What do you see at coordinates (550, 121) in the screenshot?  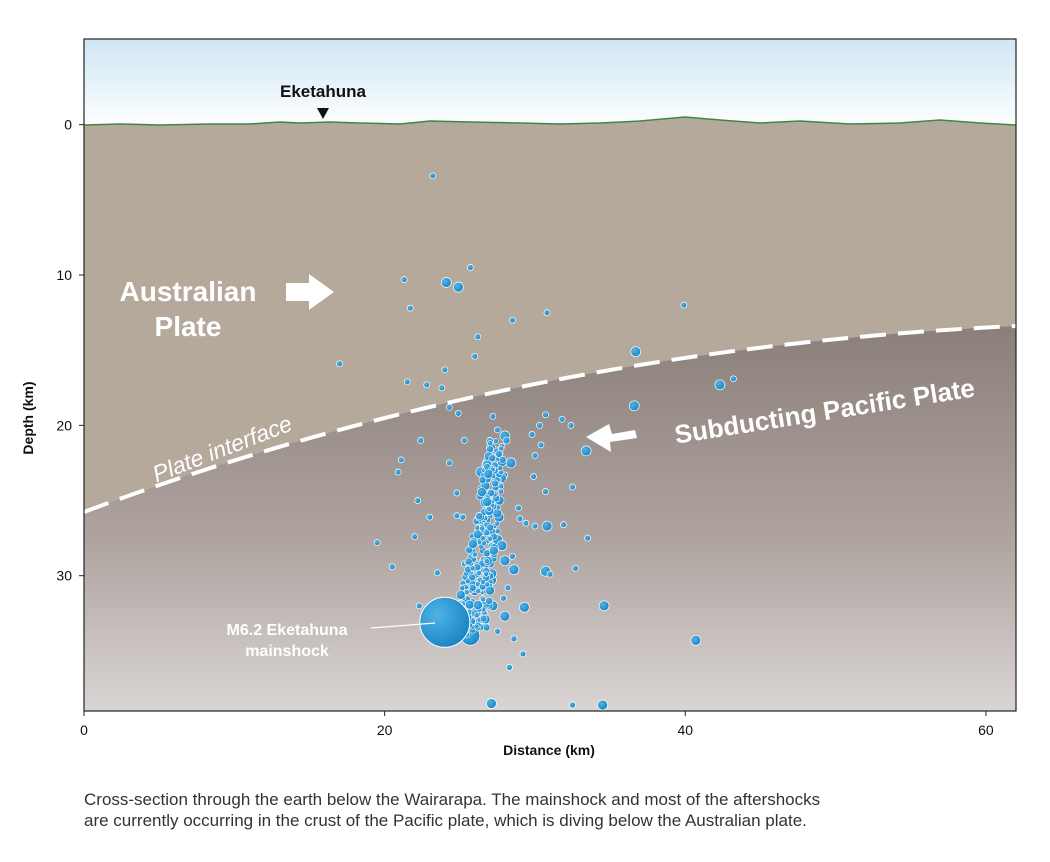 I see `ground-surface-line` at bounding box center [550, 121].